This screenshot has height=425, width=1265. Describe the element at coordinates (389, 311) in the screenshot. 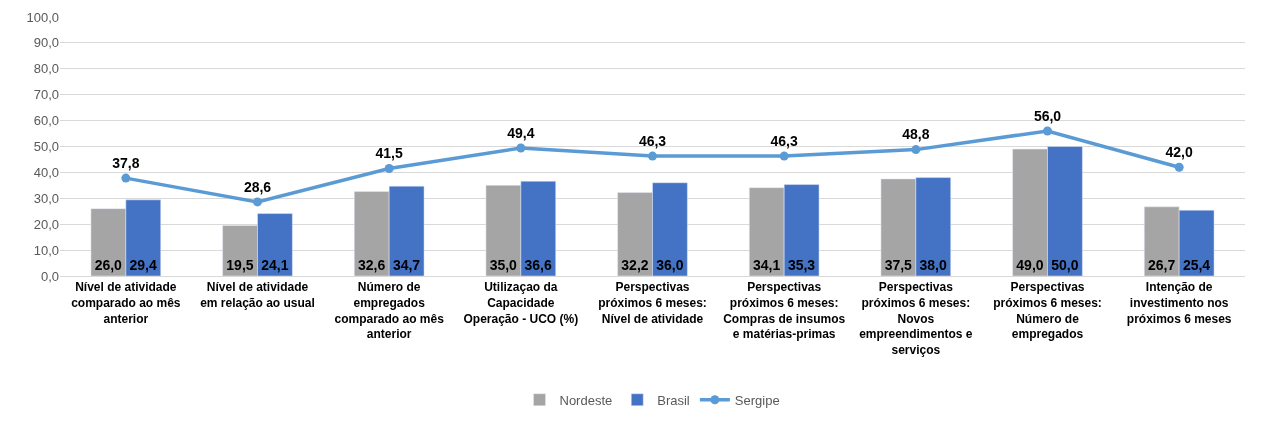

I see `x-tick-label: Número de empregados comparado ao mês anterior` at that location.